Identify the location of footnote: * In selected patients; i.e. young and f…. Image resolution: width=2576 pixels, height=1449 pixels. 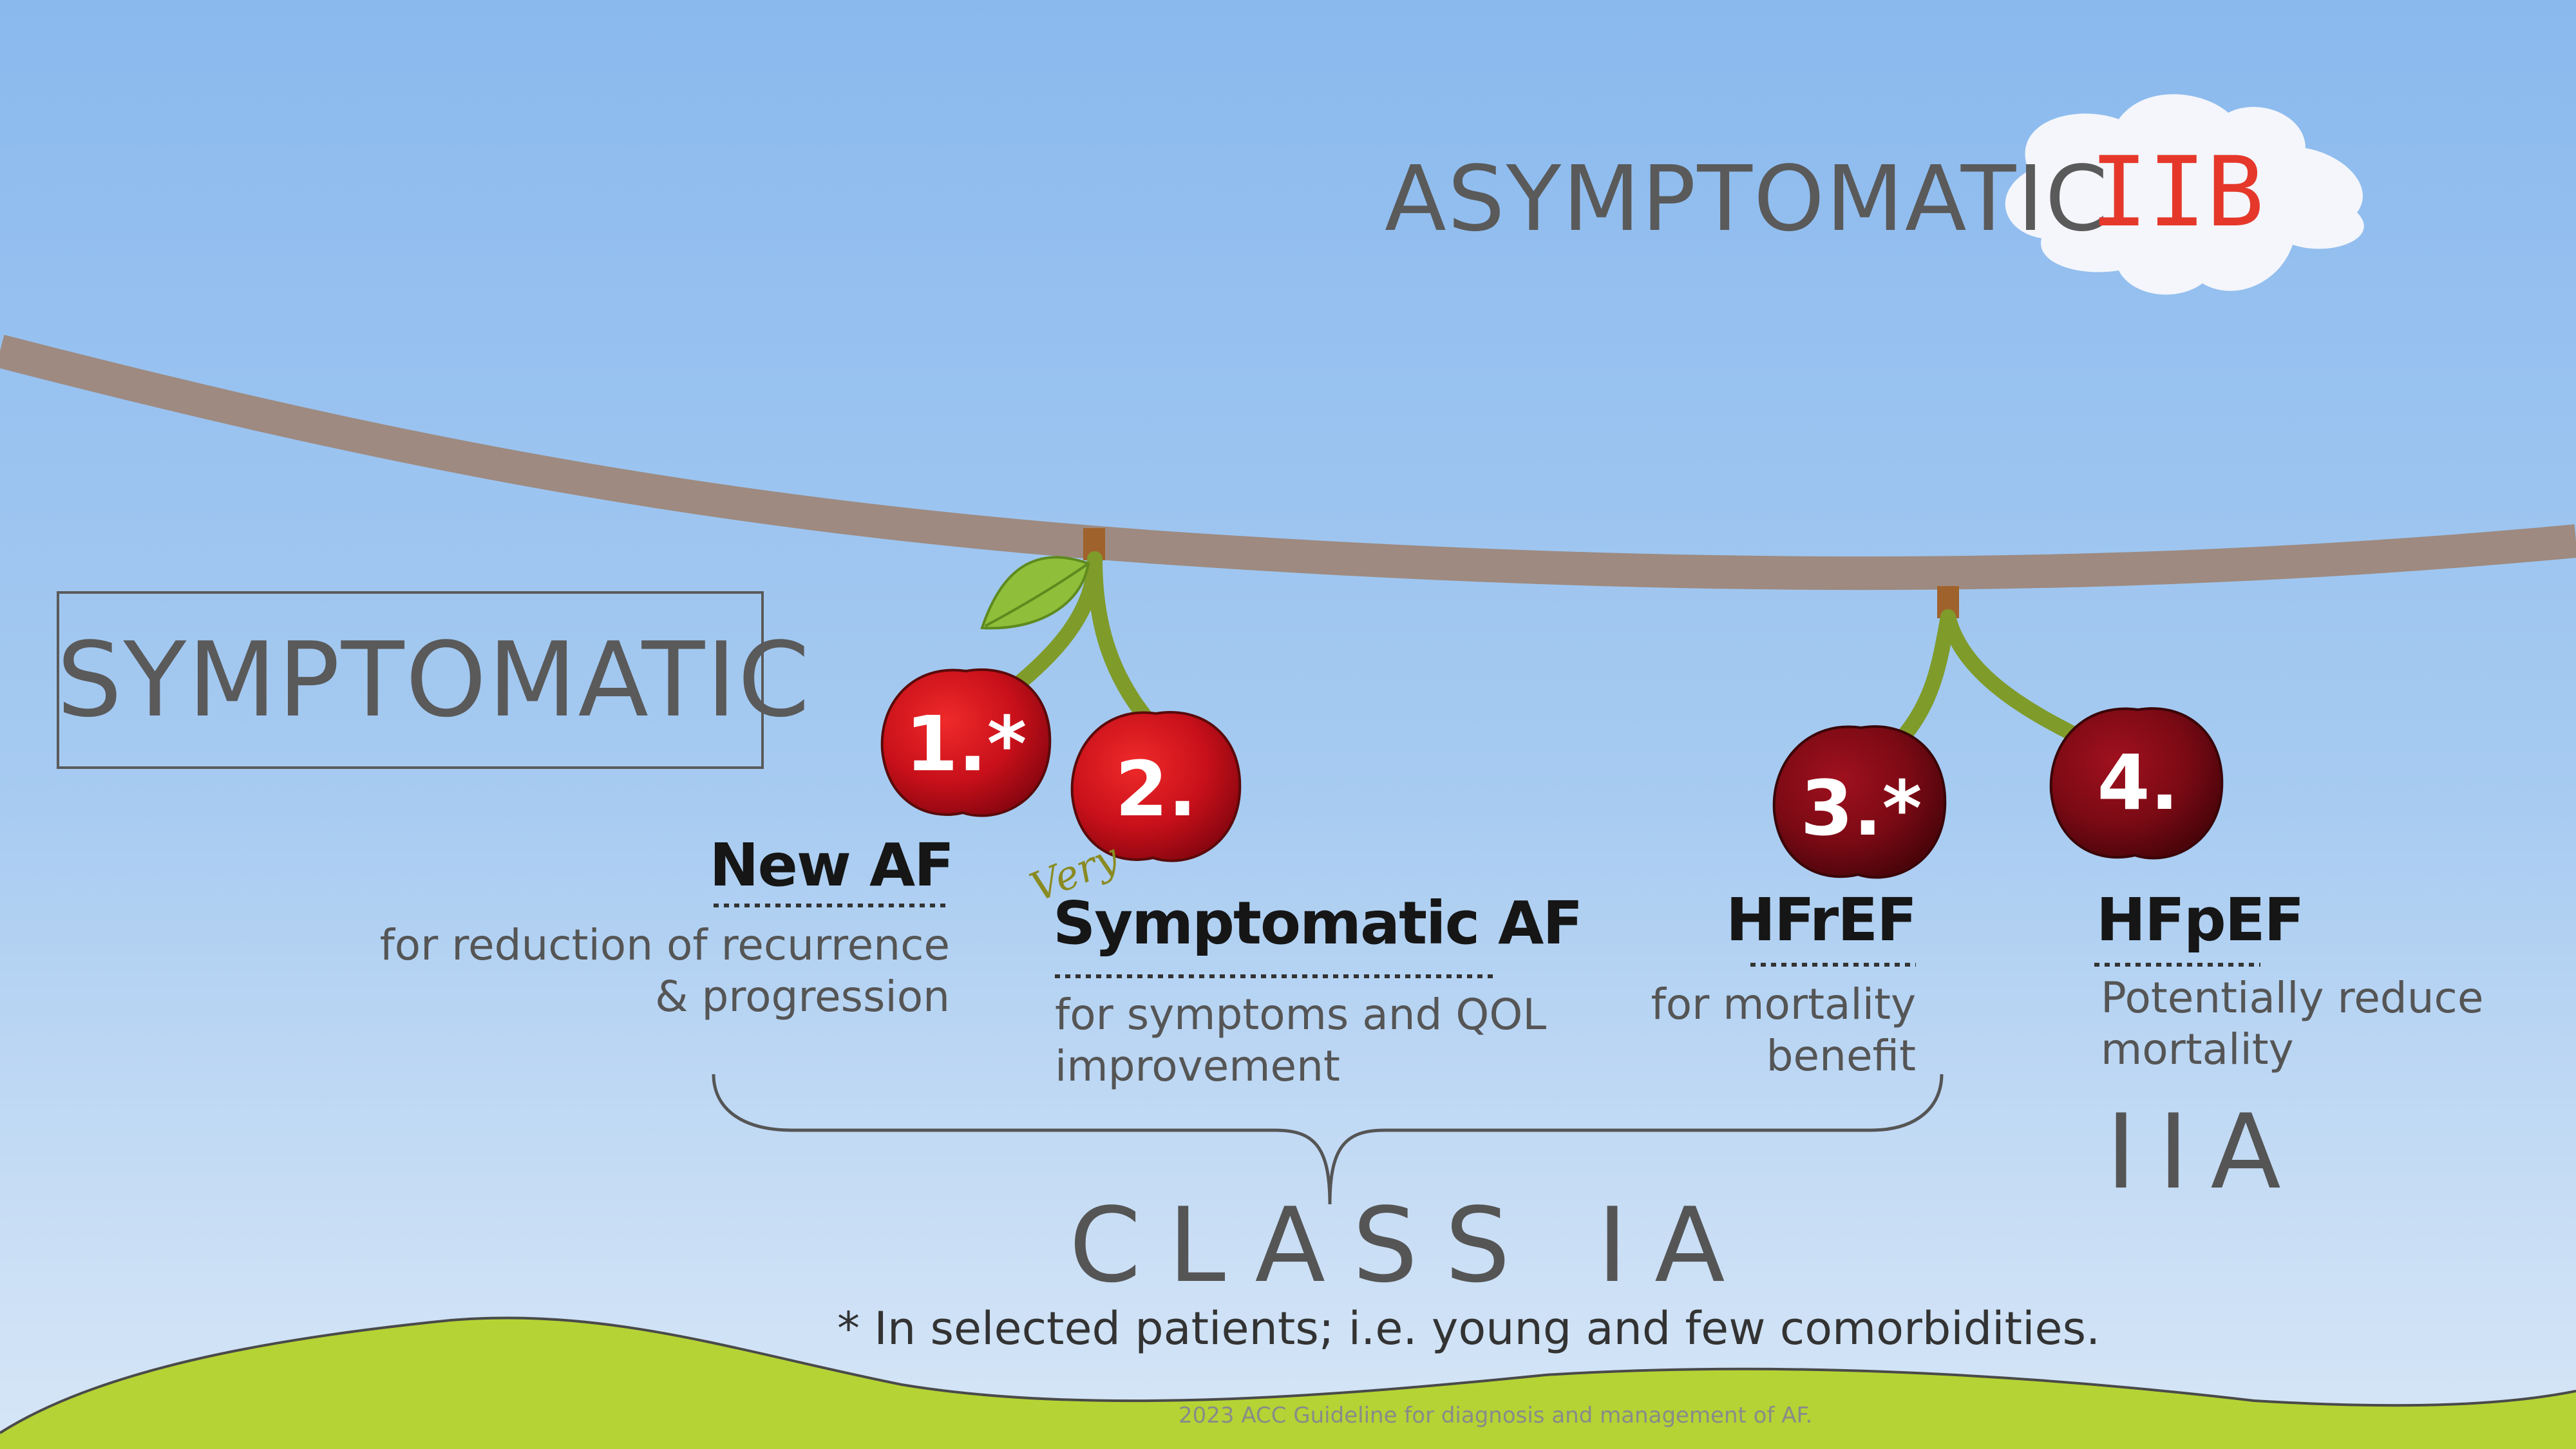
(1469, 1329).